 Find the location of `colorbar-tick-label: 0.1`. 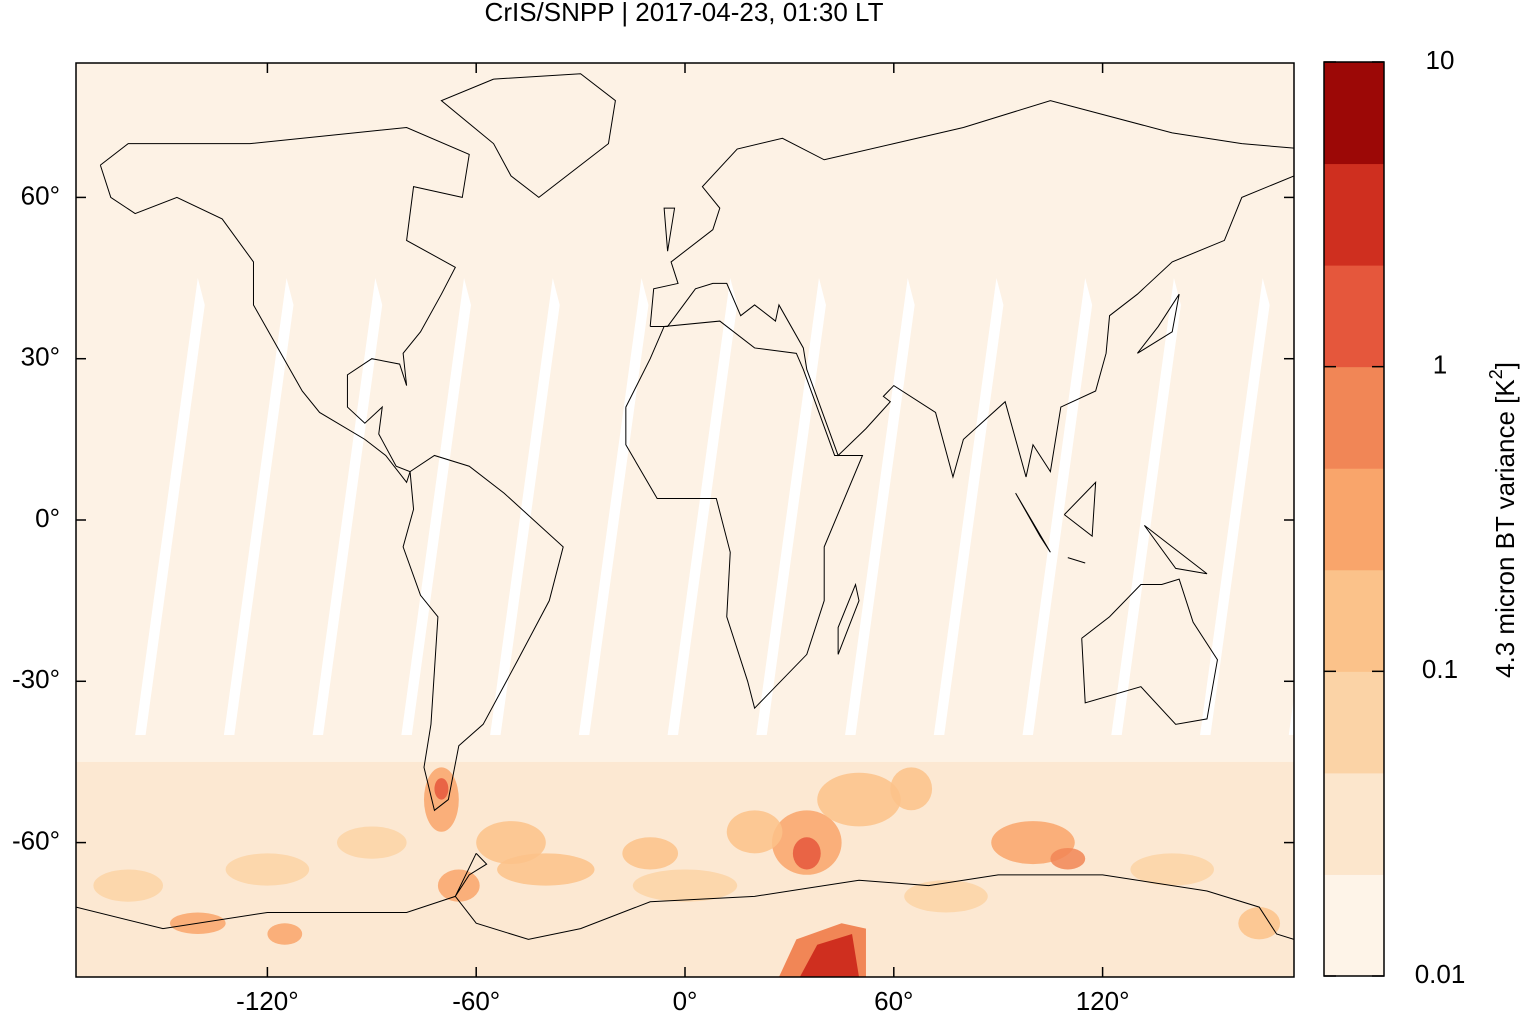

colorbar-tick-label: 0.1 is located at coordinates (1440, 669).